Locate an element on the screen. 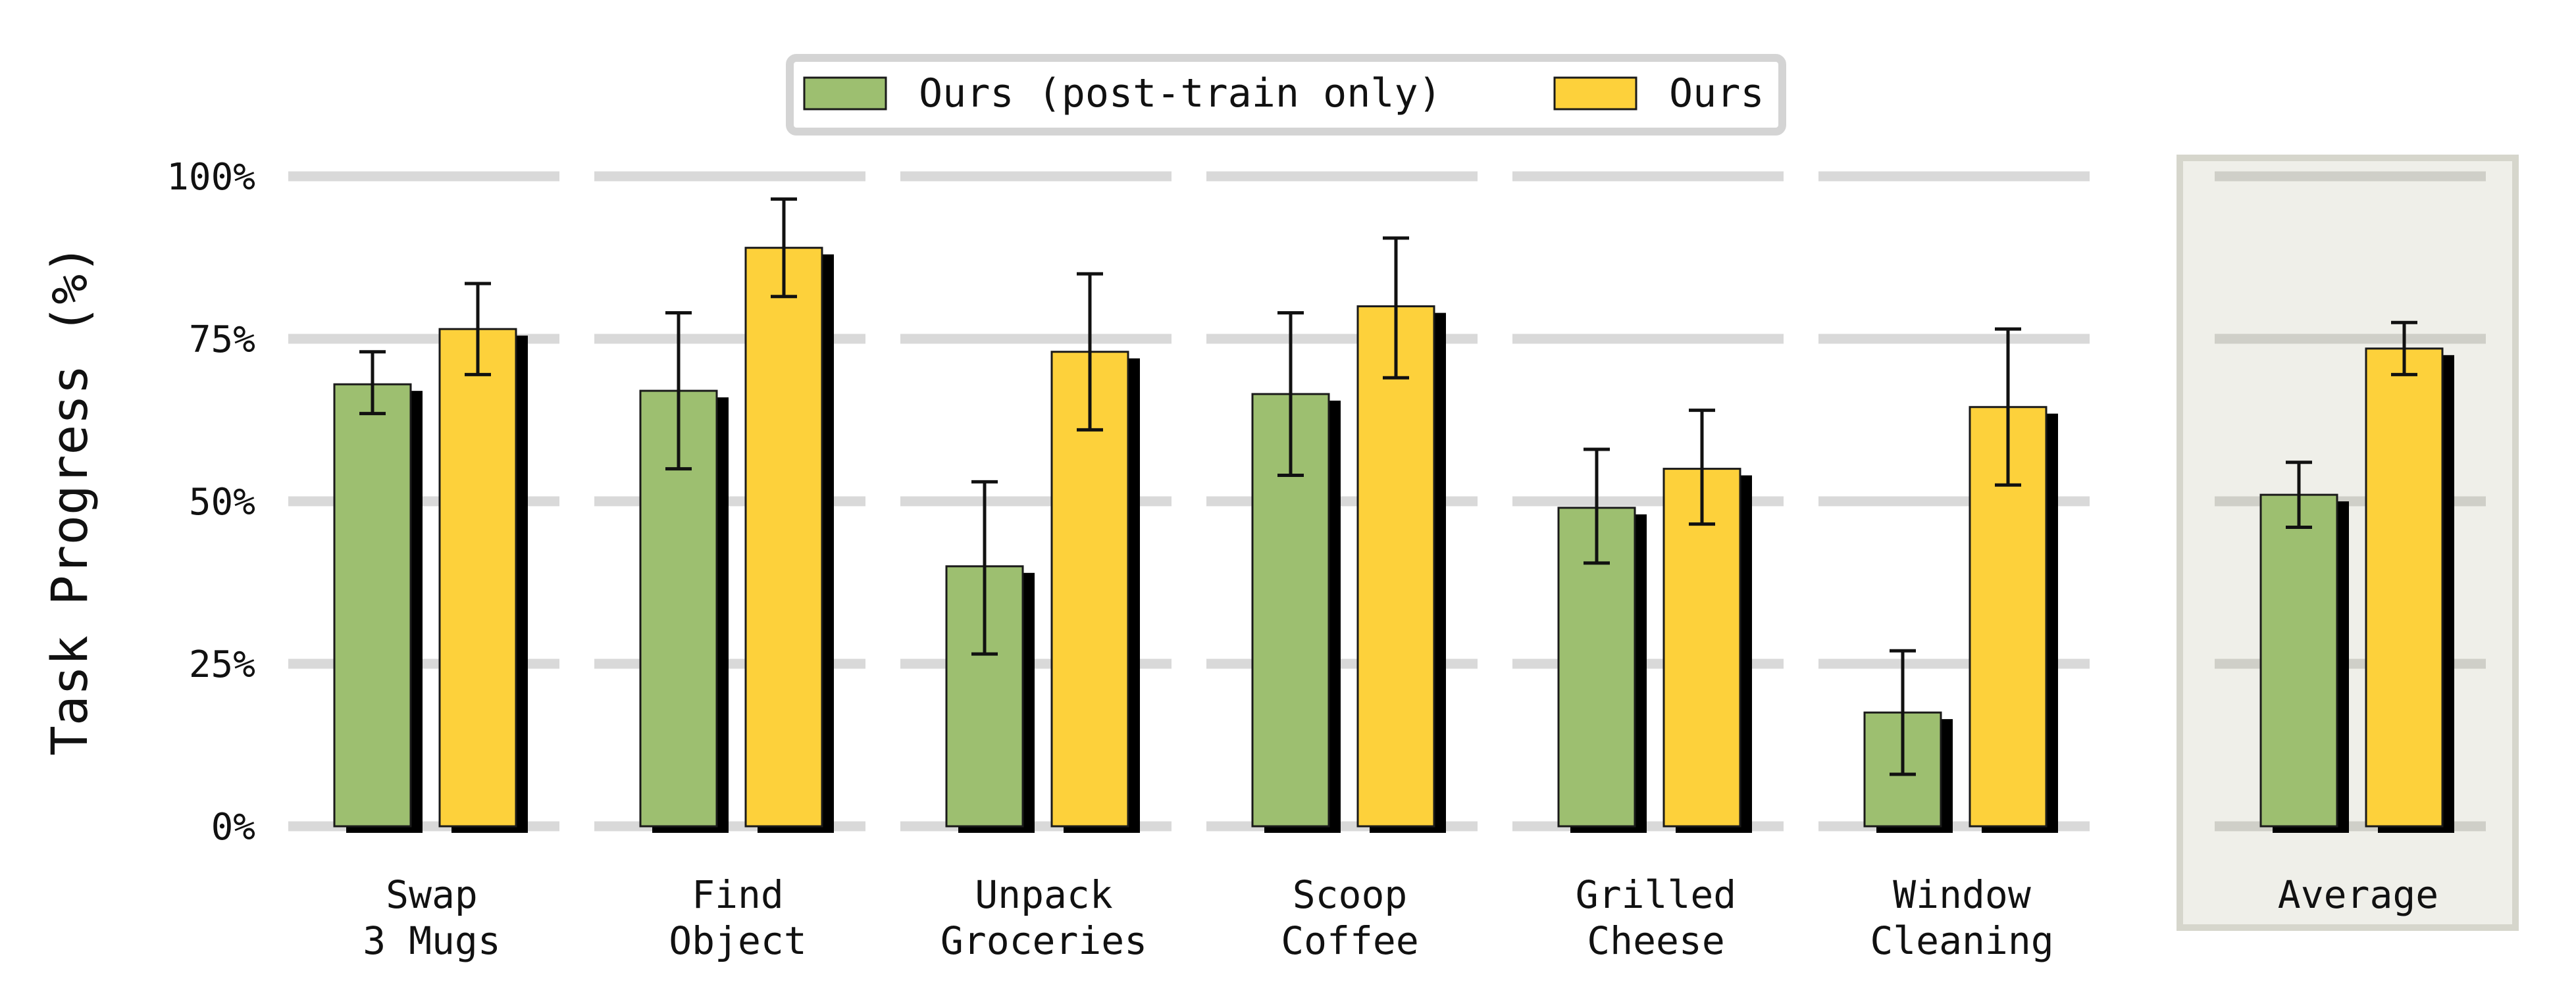  category-label-find-object: Find is located at coordinates (738, 894).